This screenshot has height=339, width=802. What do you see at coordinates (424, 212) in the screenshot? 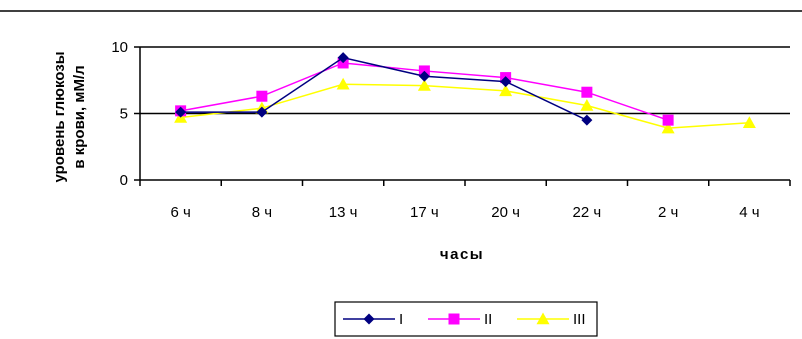
I see `x-tick-label: 17 ч` at bounding box center [424, 212].